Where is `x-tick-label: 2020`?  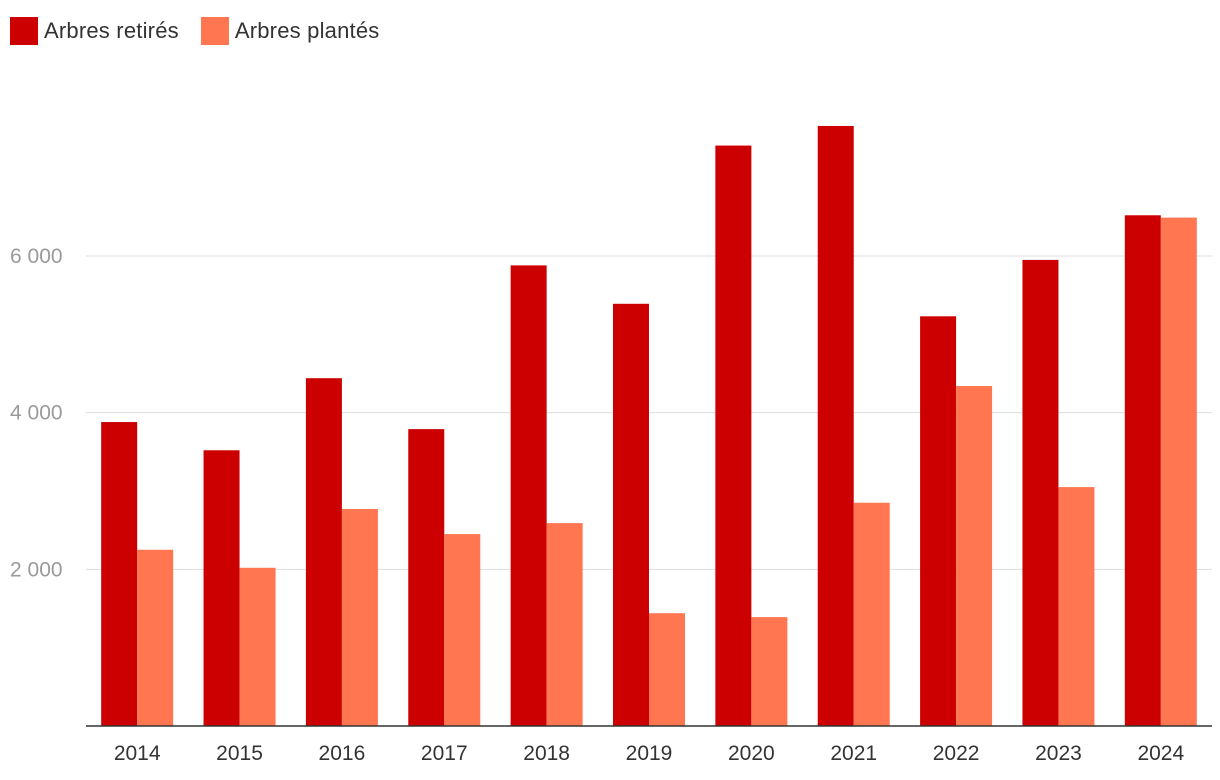 x-tick-label: 2020 is located at coordinates (751, 753).